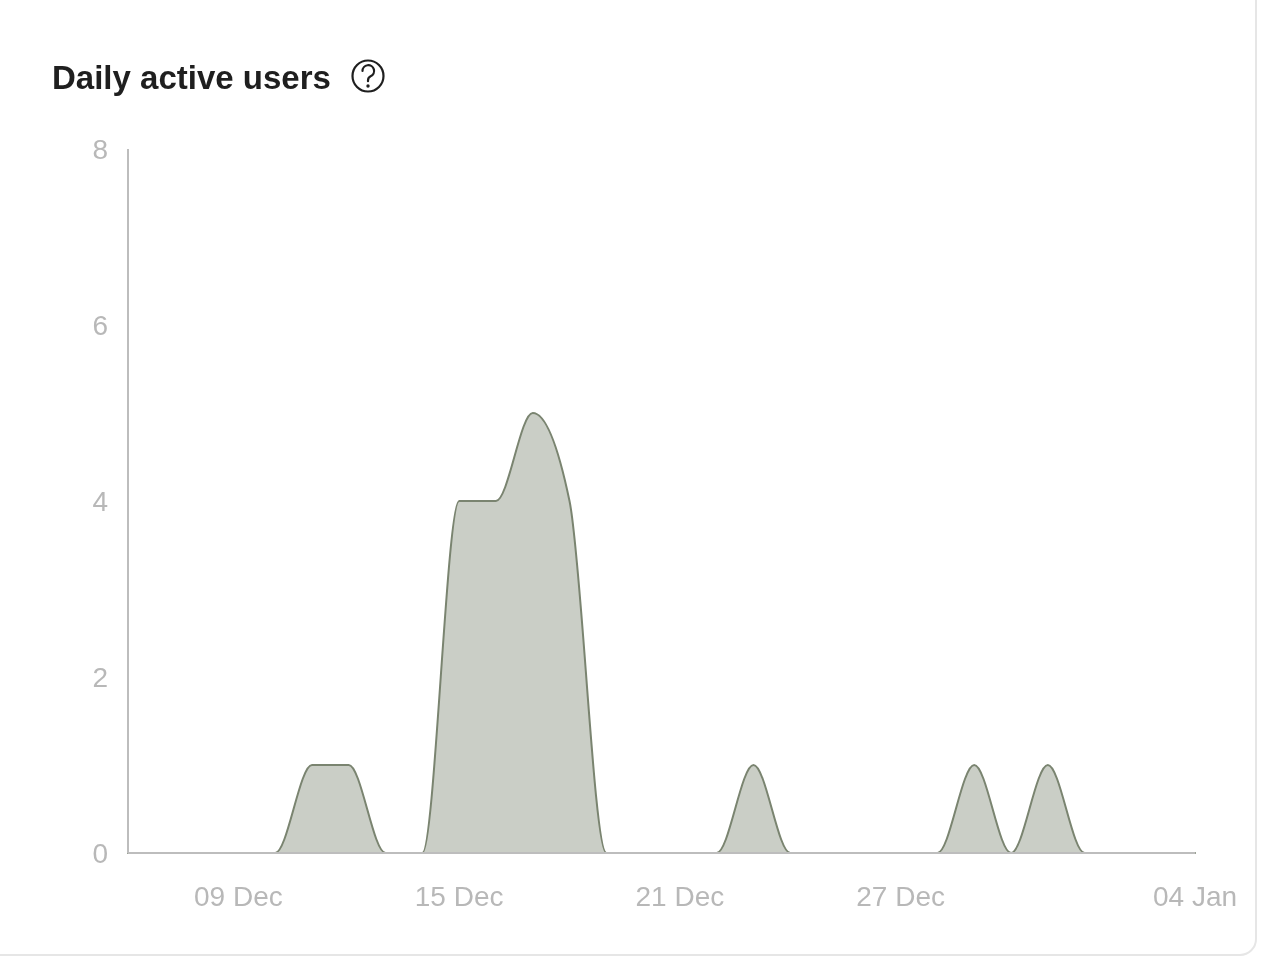 This screenshot has height=960, width=1262. I want to click on x-tick-label: 27 Dec, so click(901, 896).